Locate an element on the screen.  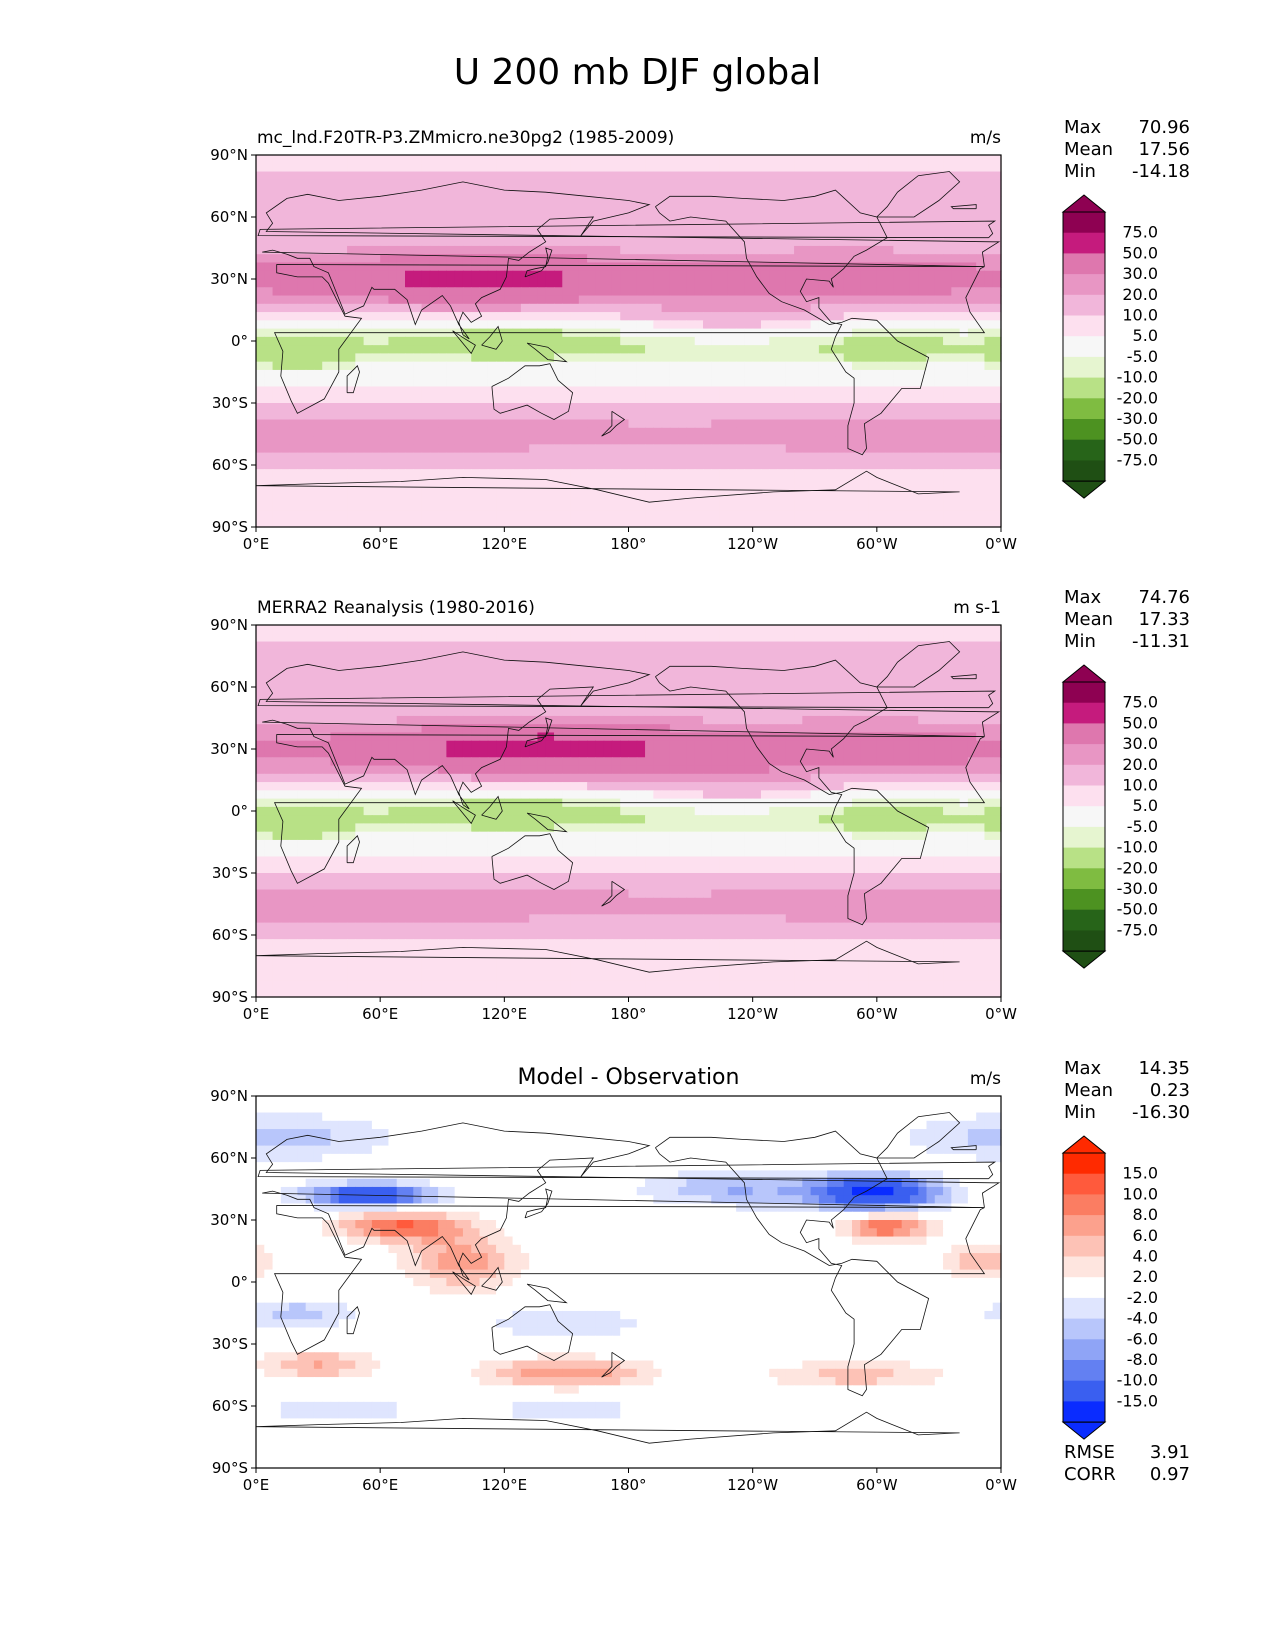
lat-tick-label: 0° is located at coordinates (239, 341).